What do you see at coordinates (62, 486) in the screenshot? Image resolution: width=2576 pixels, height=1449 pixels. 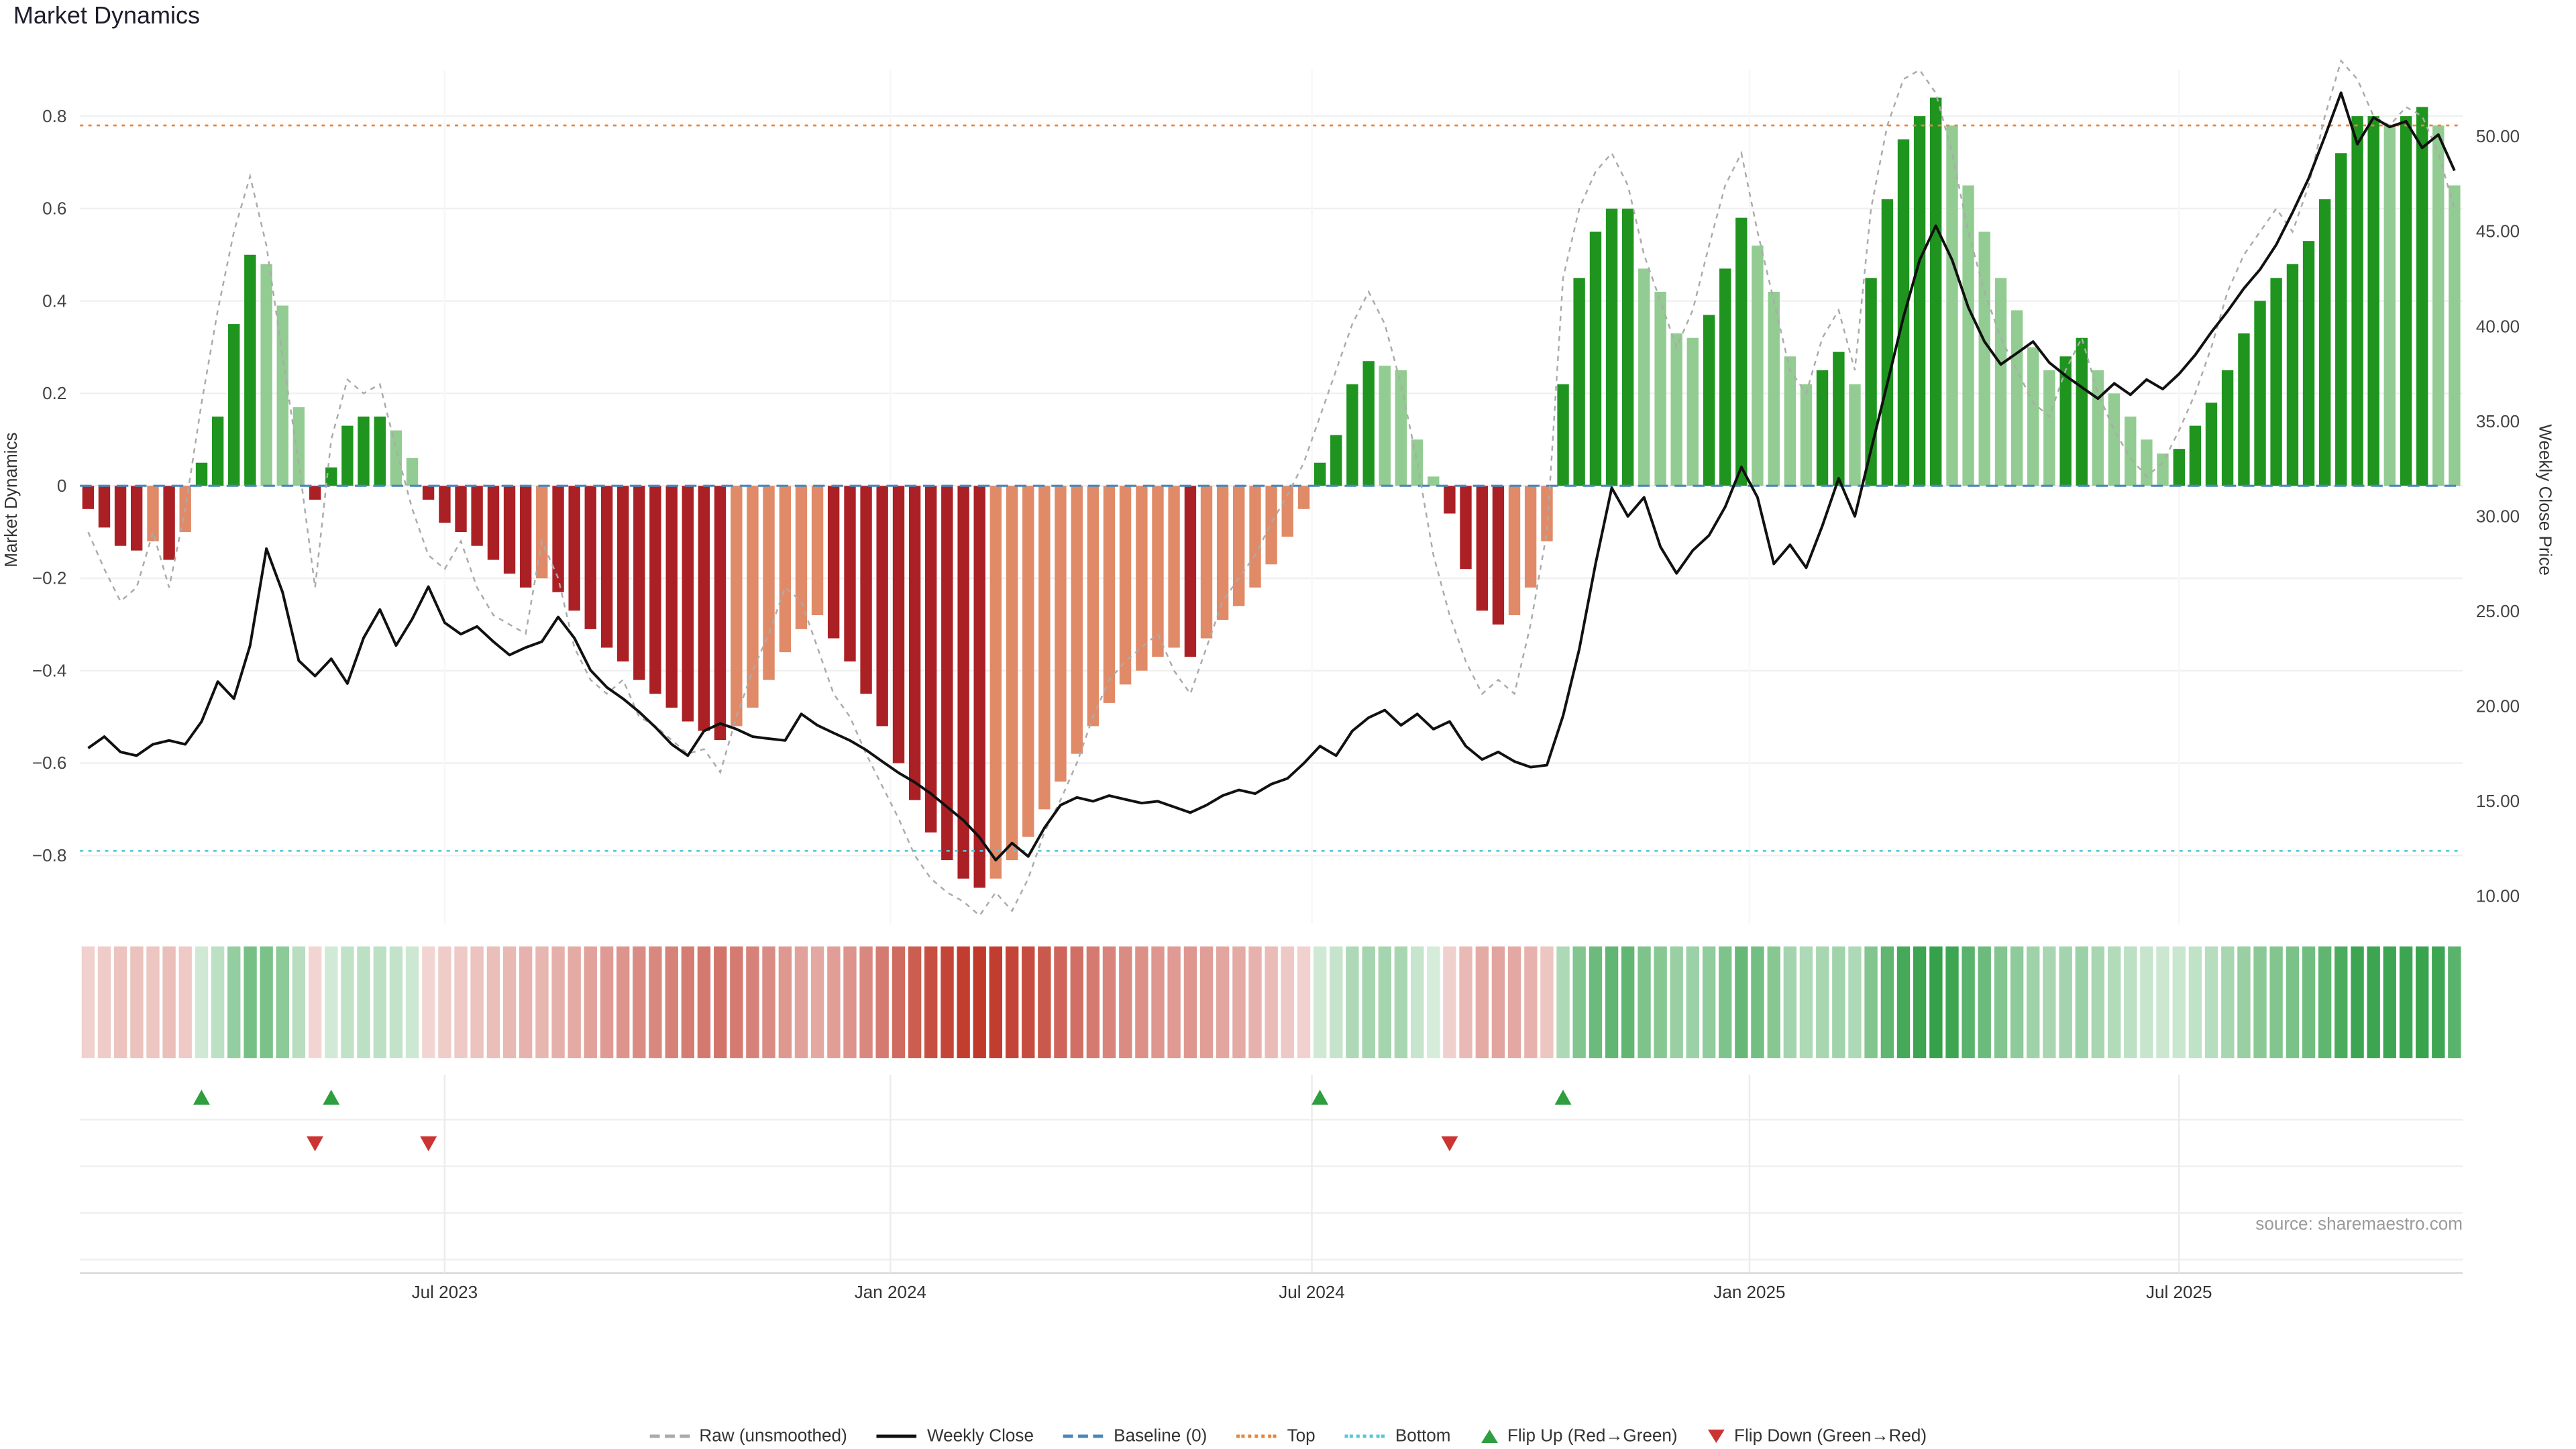 I see `y-axis-tick-left: 0` at bounding box center [62, 486].